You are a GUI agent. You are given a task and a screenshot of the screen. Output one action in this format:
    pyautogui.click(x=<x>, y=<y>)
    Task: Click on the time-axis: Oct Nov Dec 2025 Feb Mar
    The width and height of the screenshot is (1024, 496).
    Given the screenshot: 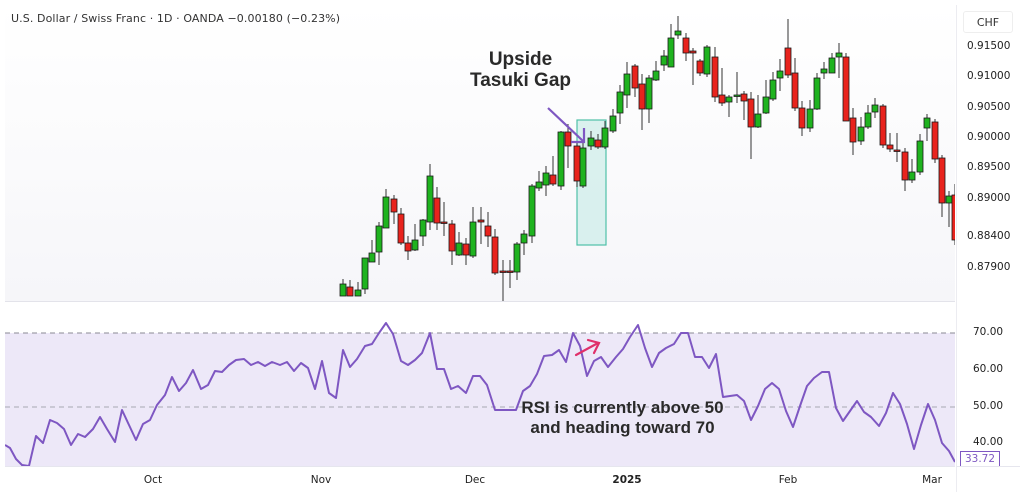 What is the action you would take?
    pyautogui.click(x=480, y=479)
    